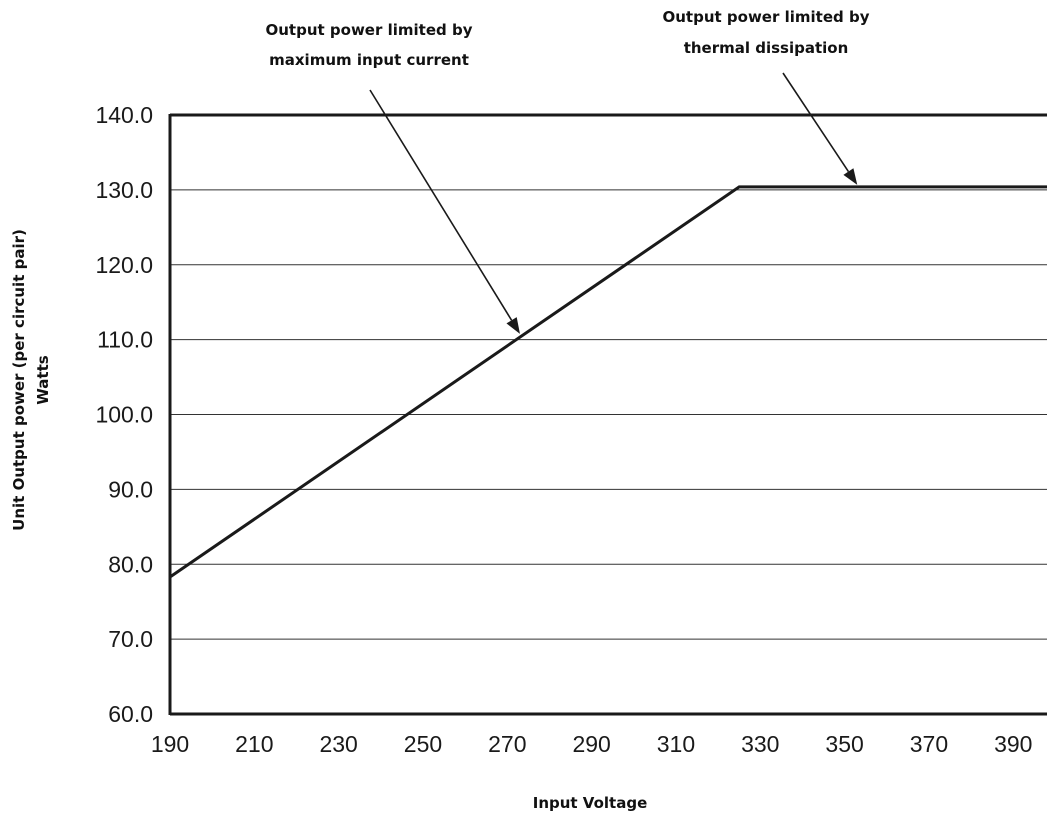 This screenshot has width=1047, height=815. I want to click on x-tick-label-210: 210, so click(254, 744).